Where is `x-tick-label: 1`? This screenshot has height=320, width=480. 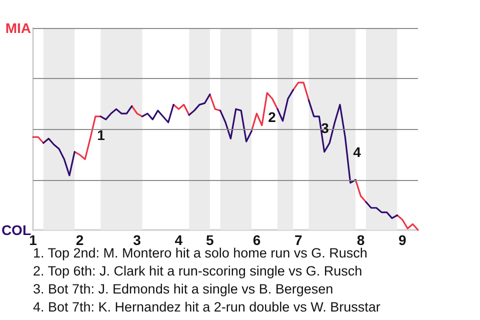 x-tick-label: 1 is located at coordinates (33, 240).